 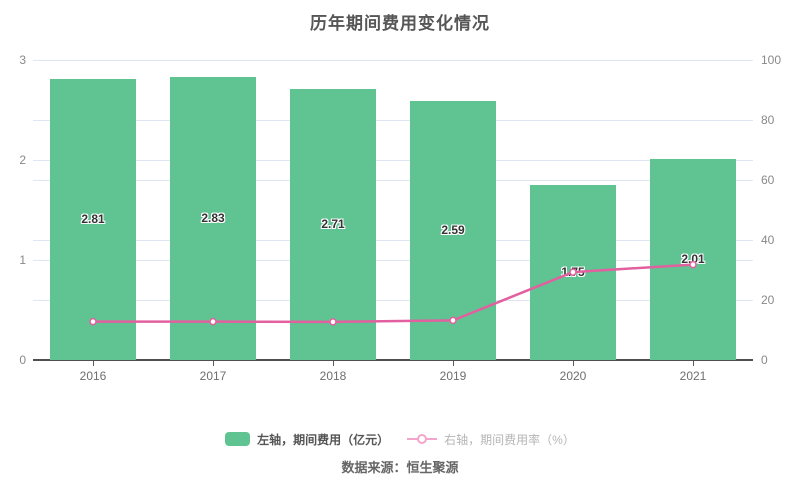 I want to click on legend-item-line: 右轴，期间费用率（%）, so click(x=491, y=439).